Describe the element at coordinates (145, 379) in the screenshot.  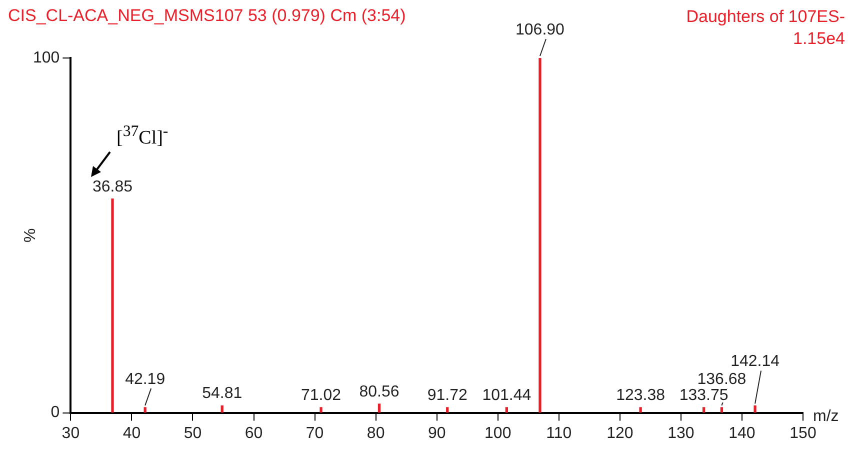
I see `annotation: 42.19` at that location.